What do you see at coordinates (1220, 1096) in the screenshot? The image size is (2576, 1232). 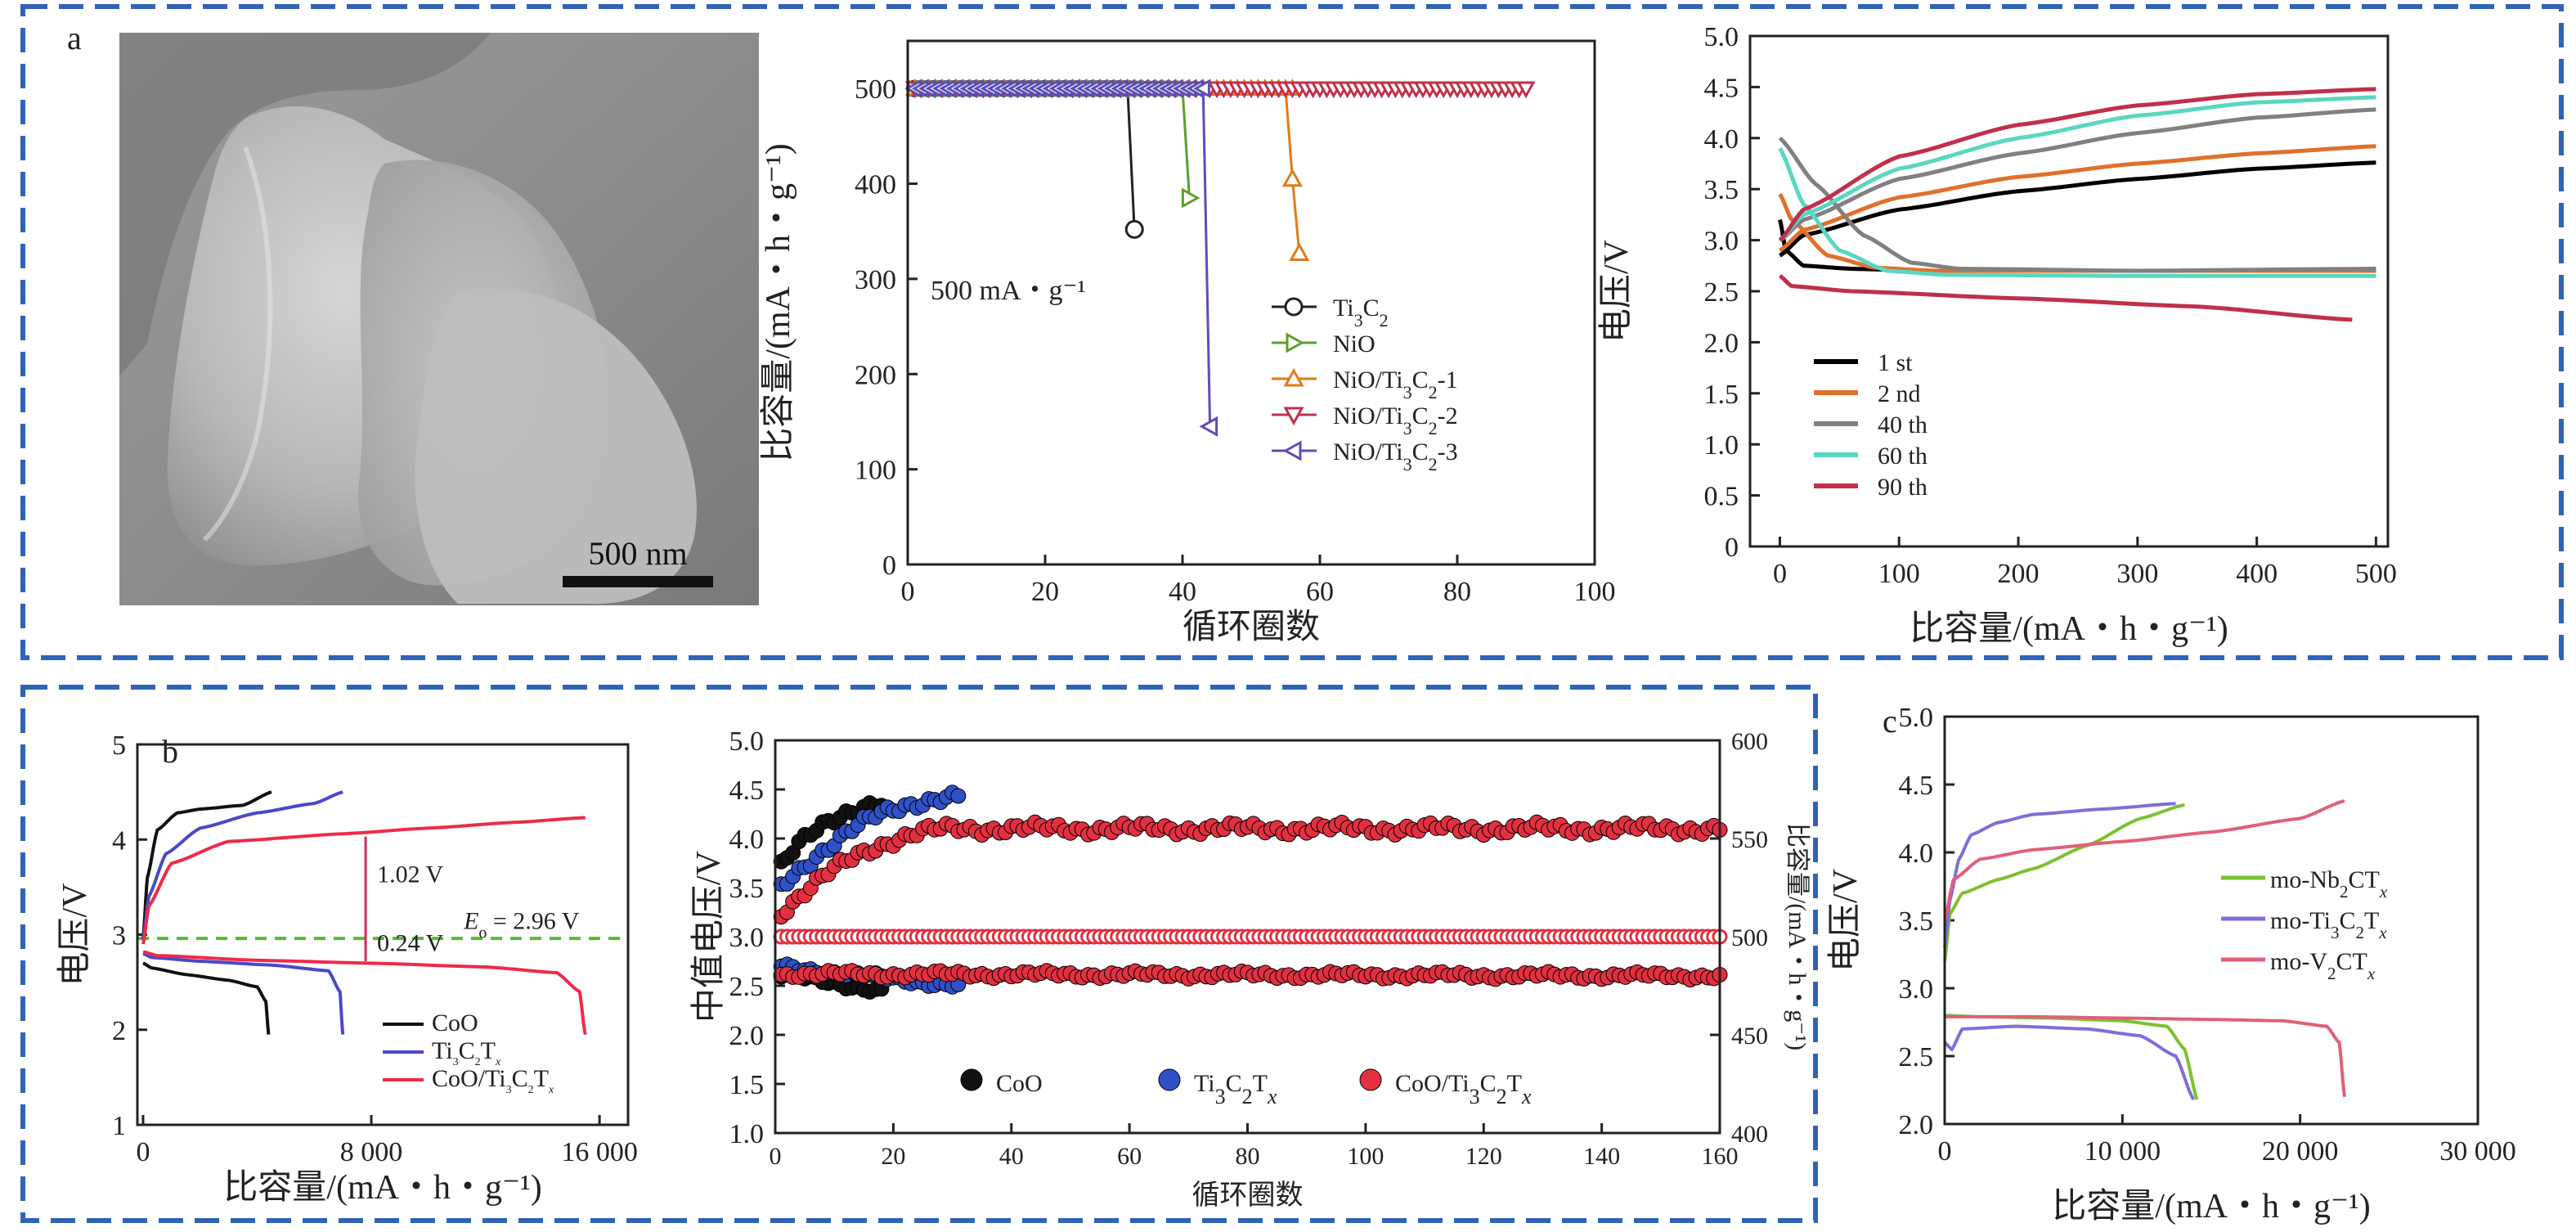 I see `median-legend-label-part: 3` at bounding box center [1220, 1096].